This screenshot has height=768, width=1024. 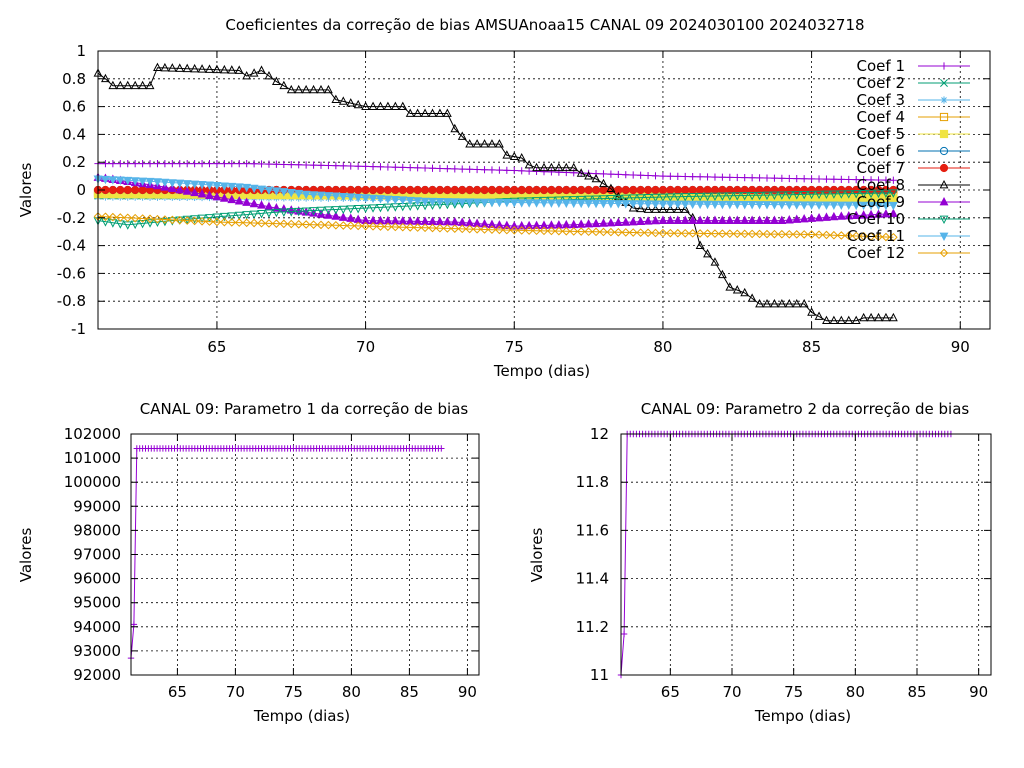 What do you see at coordinates (881, 185) in the screenshot?
I see `legend-label: Coef 8` at bounding box center [881, 185].